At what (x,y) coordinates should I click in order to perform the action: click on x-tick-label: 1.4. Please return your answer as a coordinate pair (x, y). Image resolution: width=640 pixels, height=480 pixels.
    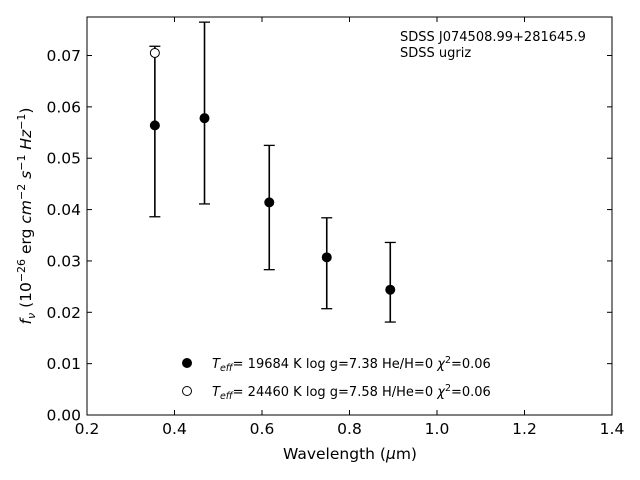
    Looking at the image, I should click on (612, 429).